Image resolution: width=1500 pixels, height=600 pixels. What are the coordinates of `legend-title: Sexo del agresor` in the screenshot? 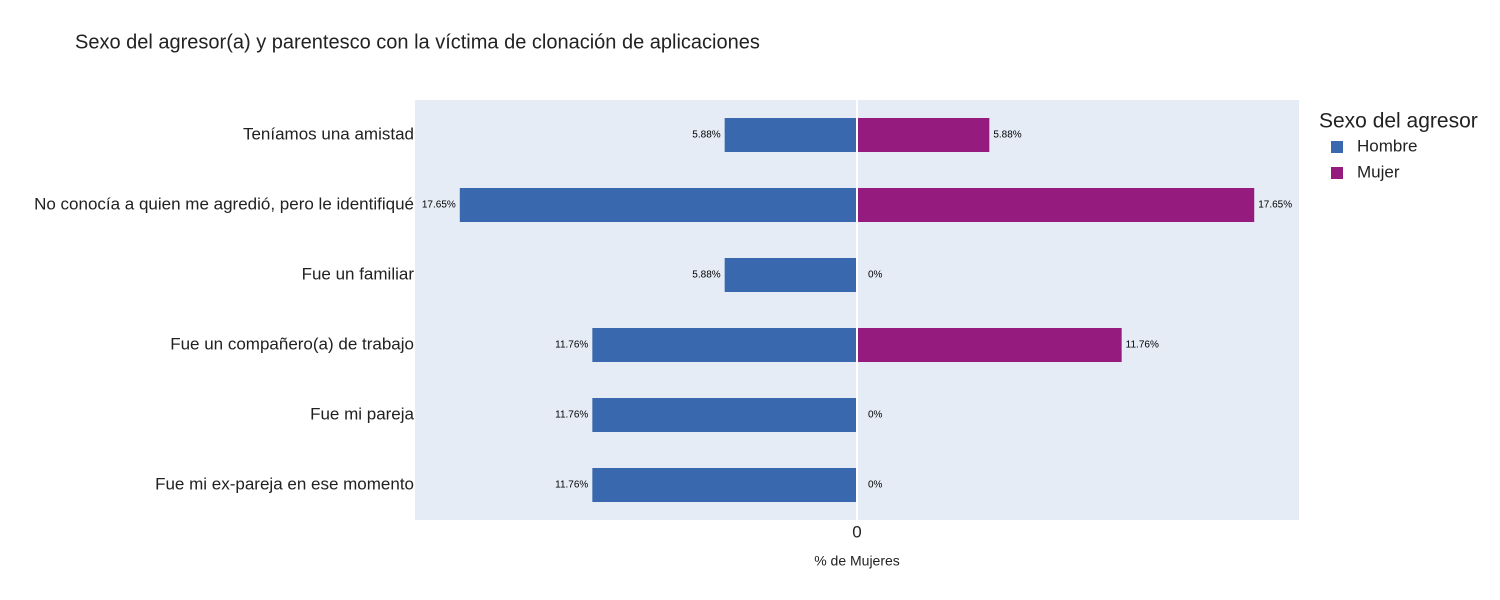 It's located at (1398, 121).